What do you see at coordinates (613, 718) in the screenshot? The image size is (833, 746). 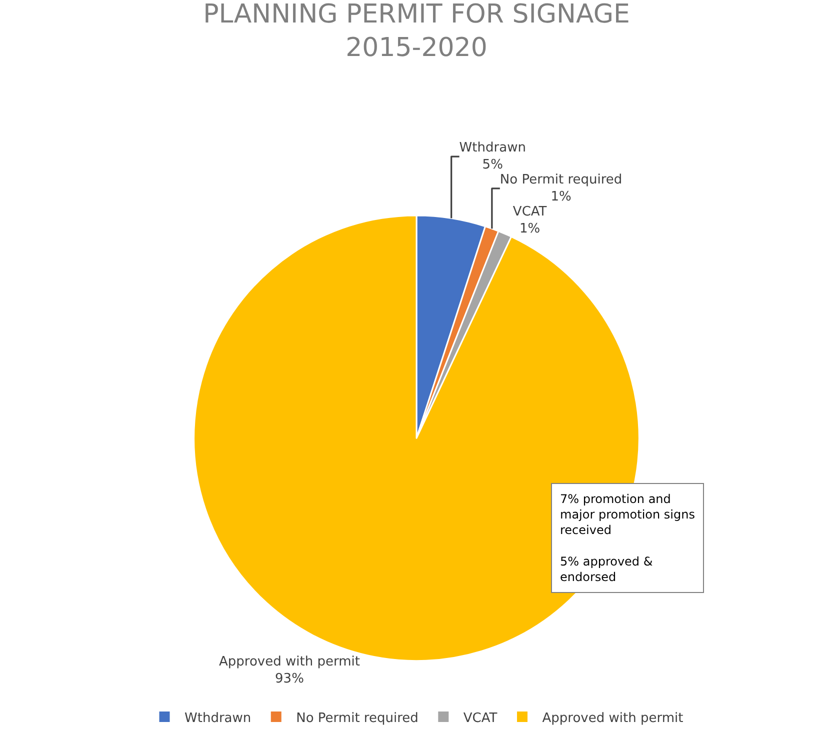 I see `legend-label: Approved with permit` at bounding box center [613, 718].